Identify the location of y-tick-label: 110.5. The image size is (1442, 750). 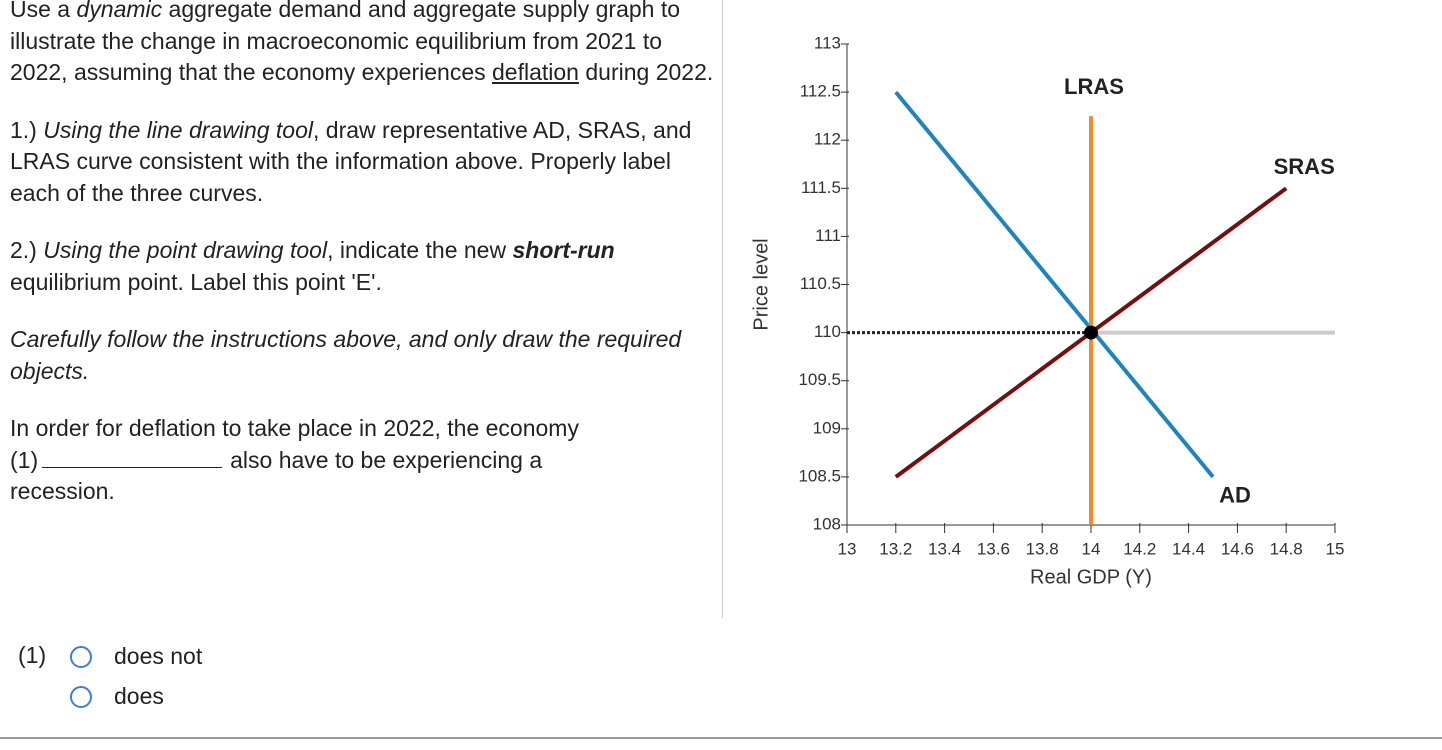
(820, 283).